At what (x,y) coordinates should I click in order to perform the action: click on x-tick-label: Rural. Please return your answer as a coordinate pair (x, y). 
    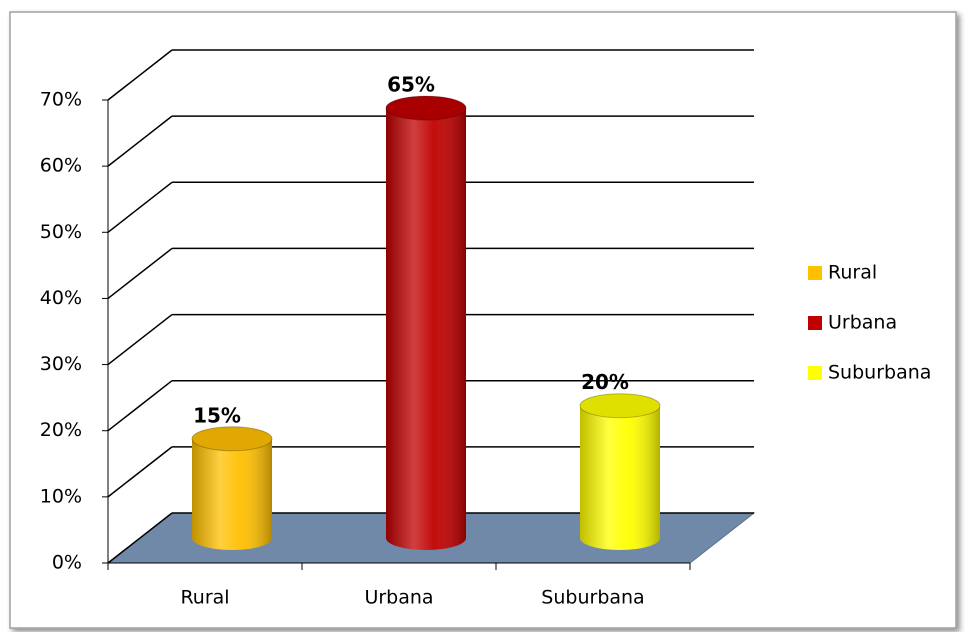
    Looking at the image, I should click on (204, 598).